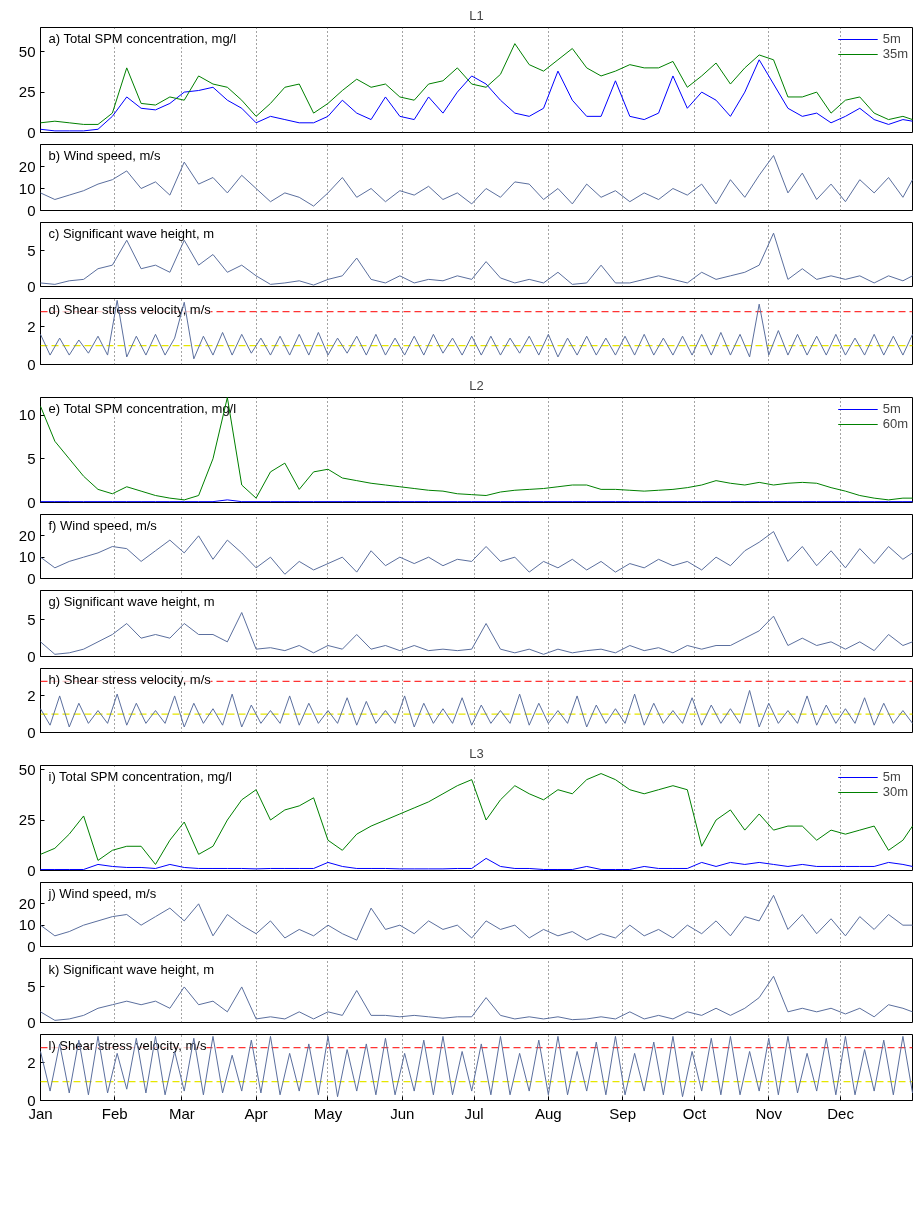 Image resolution: width=915 pixels, height=1208 pixels. Describe the element at coordinates (142, 408) in the screenshot. I see `chart-subtitle: e) Total SPM concentration, mg/l` at that location.